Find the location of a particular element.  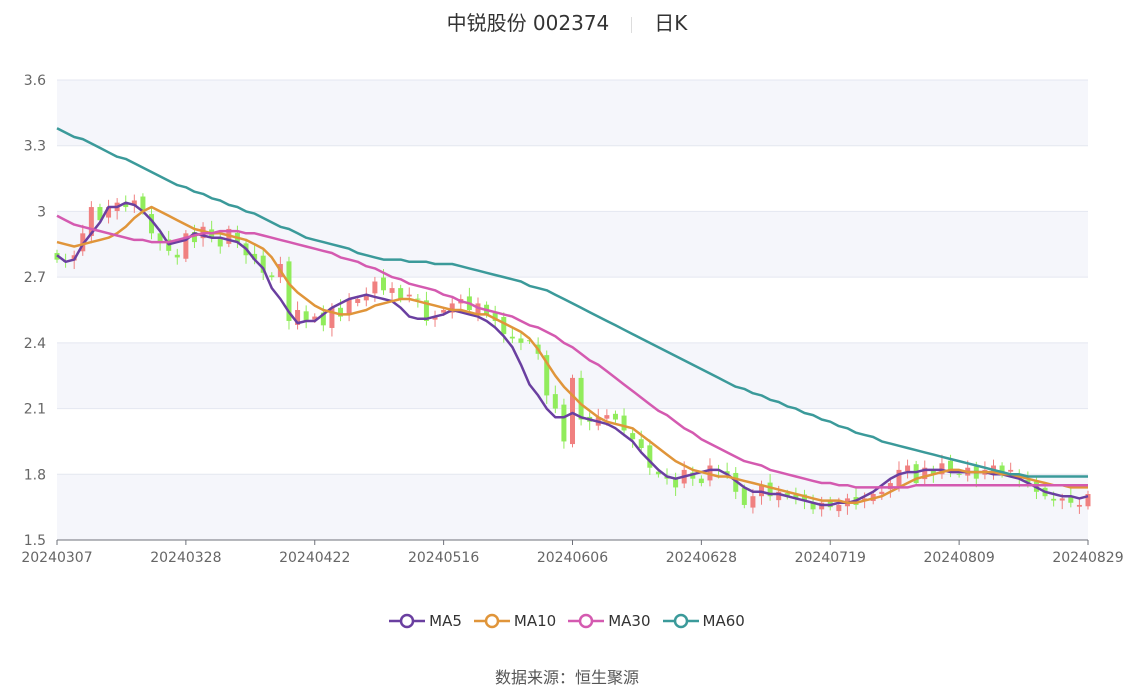

y-tick-label: 1.8 is located at coordinates (35, 475).